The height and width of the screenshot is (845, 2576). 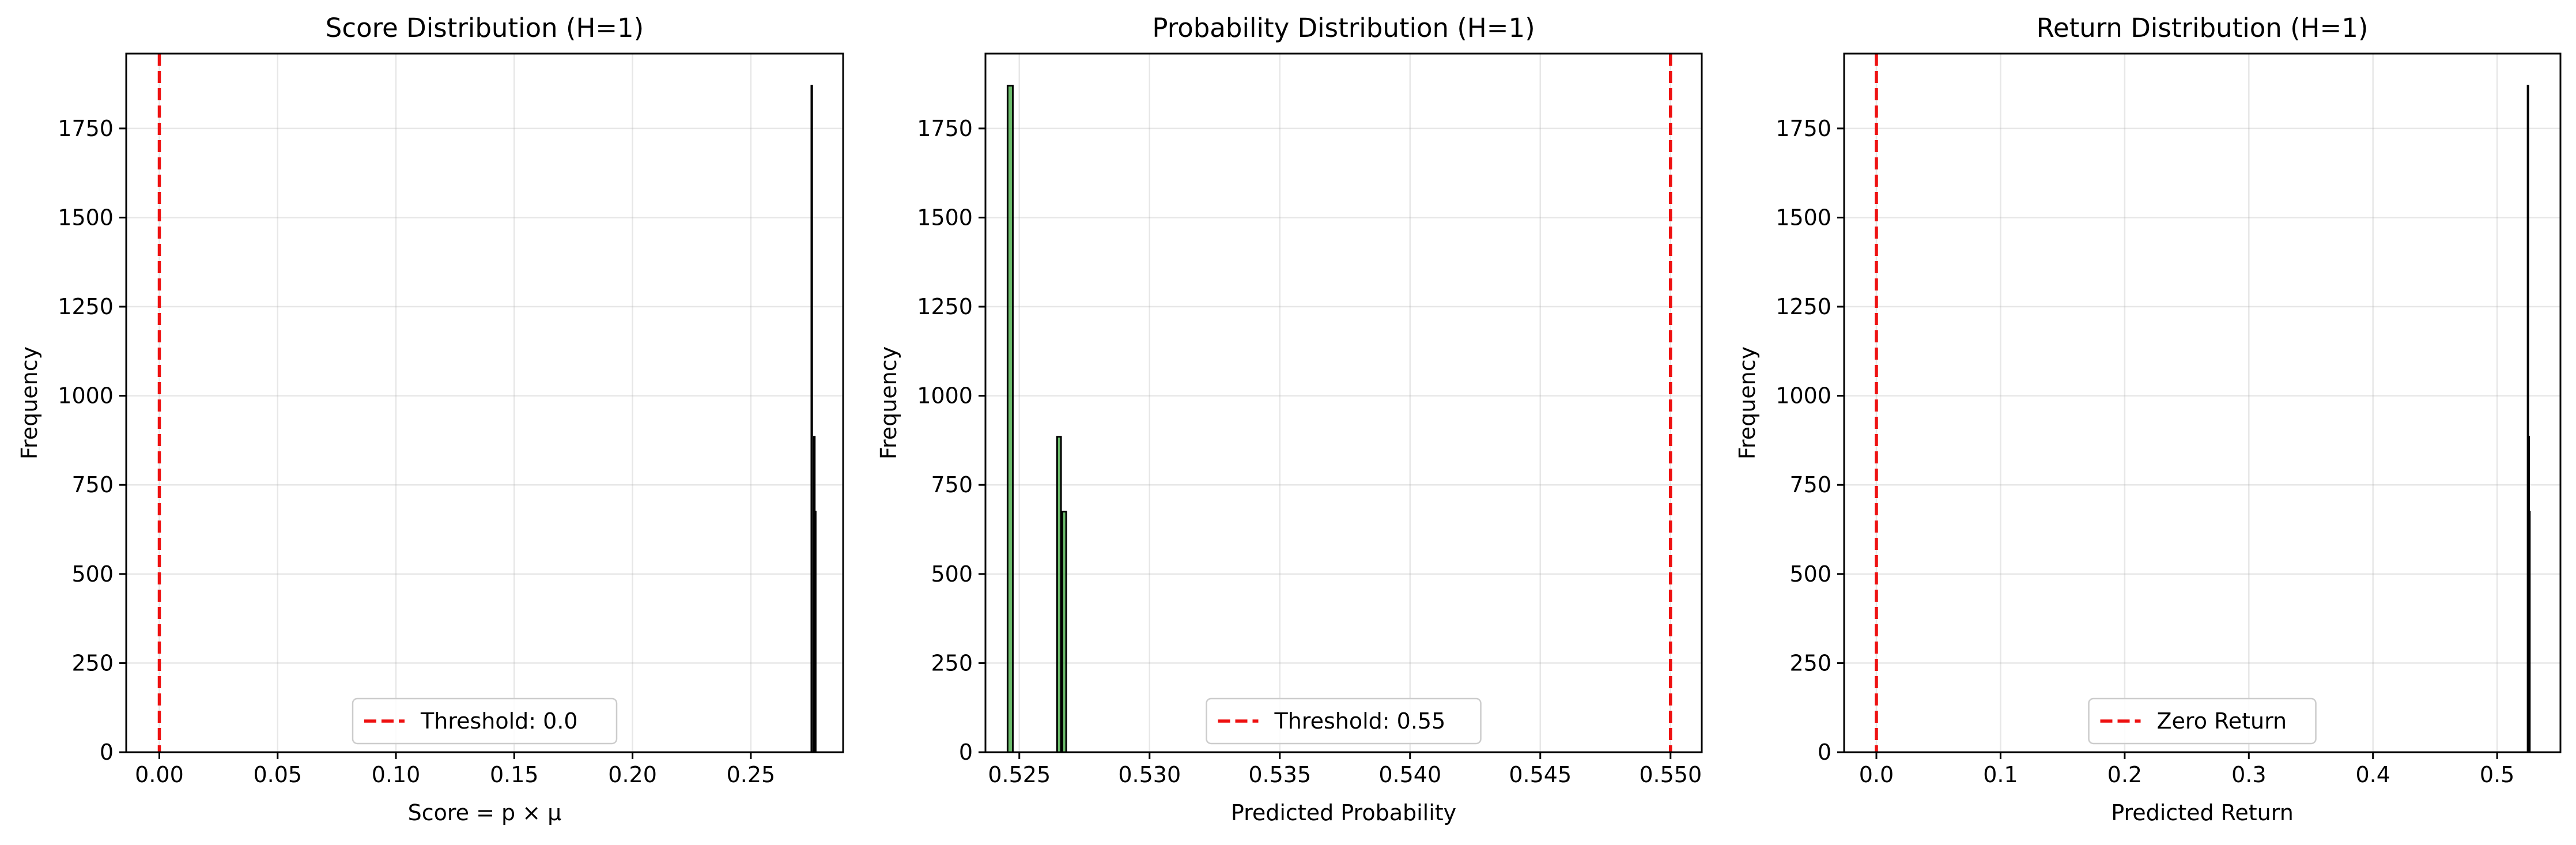 I want to click on x-axis-label: Score = p × μ, so click(x=485, y=812).